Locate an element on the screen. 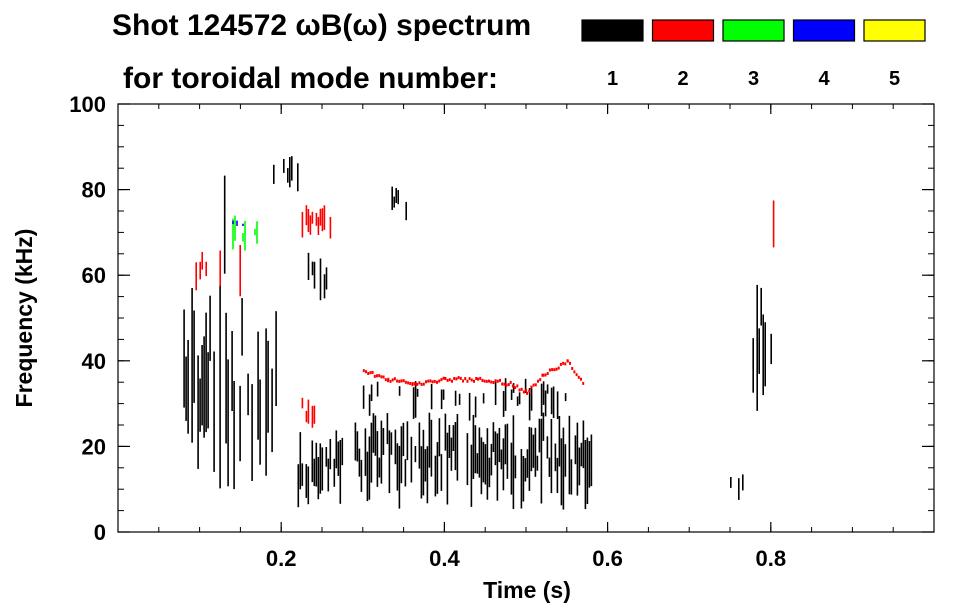 The width and height of the screenshot is (963, 615). mode-legend: 1 2 3 4 5 is located at coordinates (753, 54).